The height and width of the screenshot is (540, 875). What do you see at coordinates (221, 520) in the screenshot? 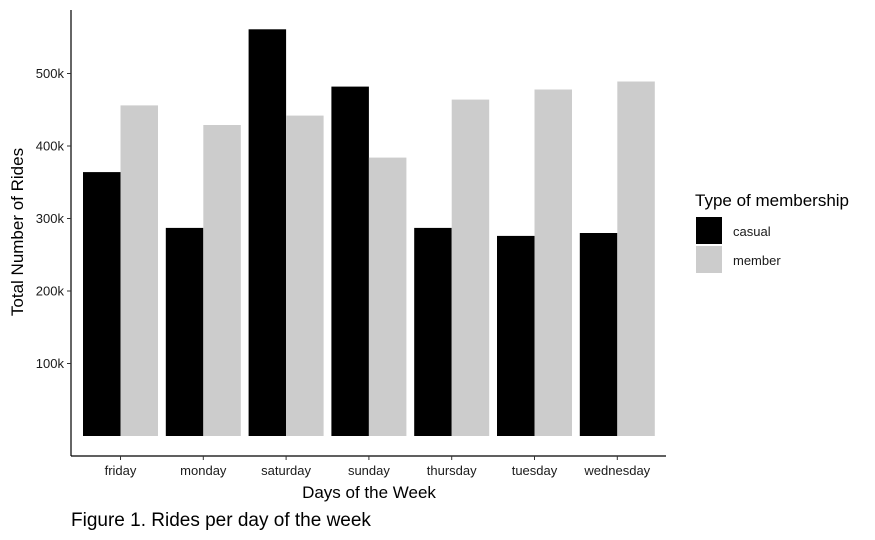
I see `figure-caption: Figure 1. Rides per day of the week` at bounding box center [221, 520].